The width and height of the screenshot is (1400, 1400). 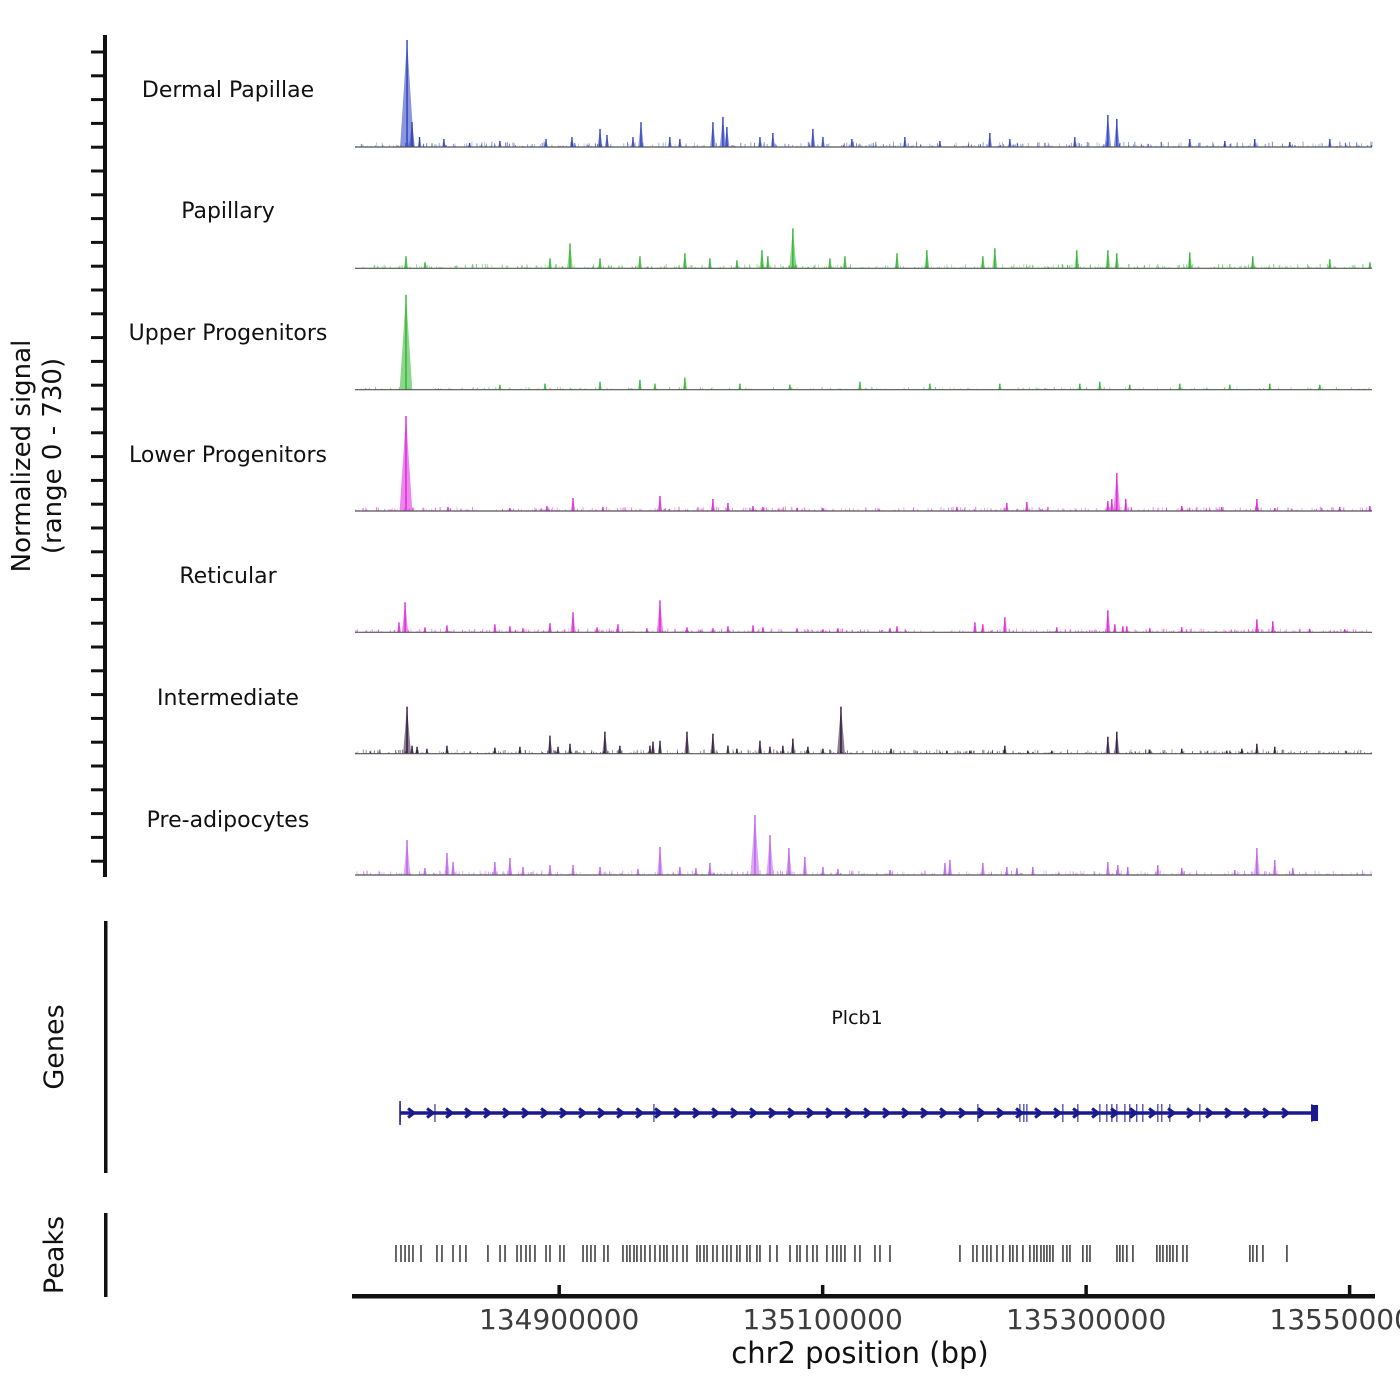 I want to click on y-axis-label: Normalized signal (range 0 - 730), so click(x=38, y=456).